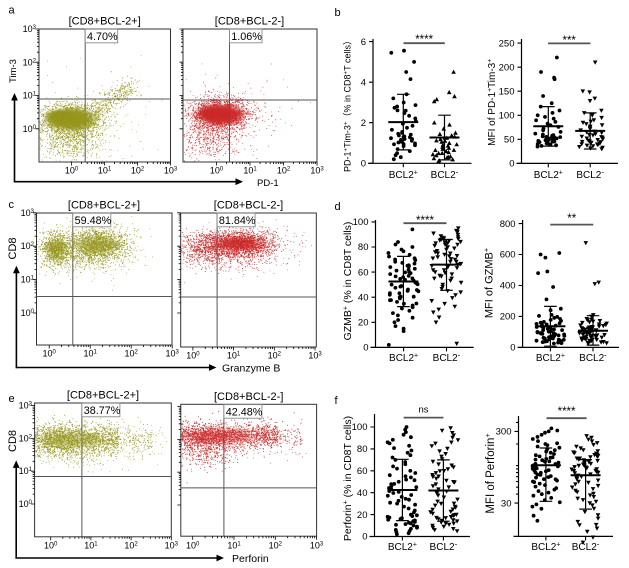  Describe the element at coordinates (507, 91) in the screenshot. I see `svg-text: 150` at that location.